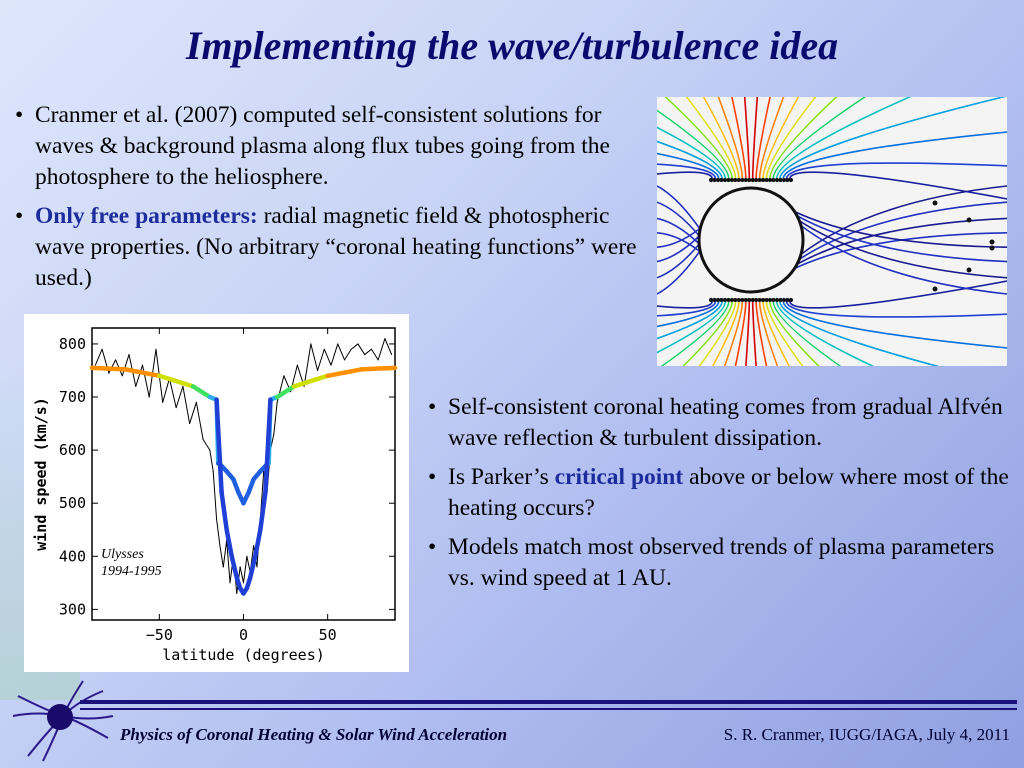 This screenshot has width=1024, height=768. I want to click on y-tick-label: 600, so click(72, 450).